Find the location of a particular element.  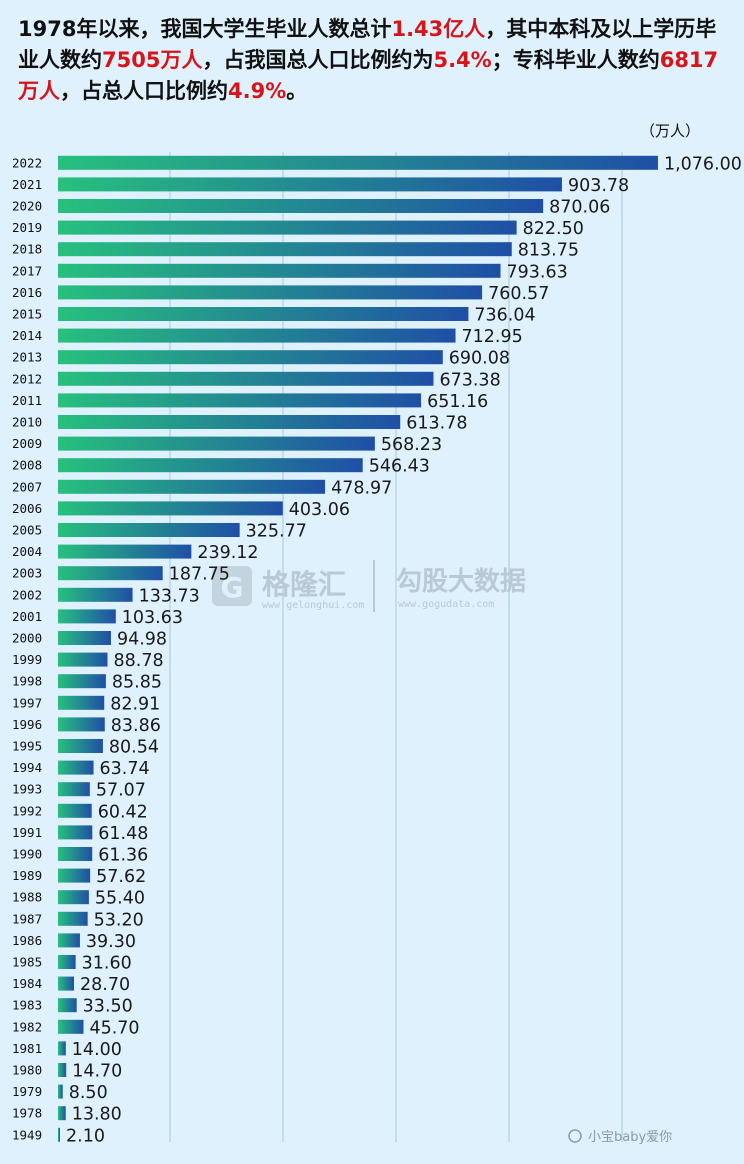

year-label: 1986 is located at coordinates (27, 940).